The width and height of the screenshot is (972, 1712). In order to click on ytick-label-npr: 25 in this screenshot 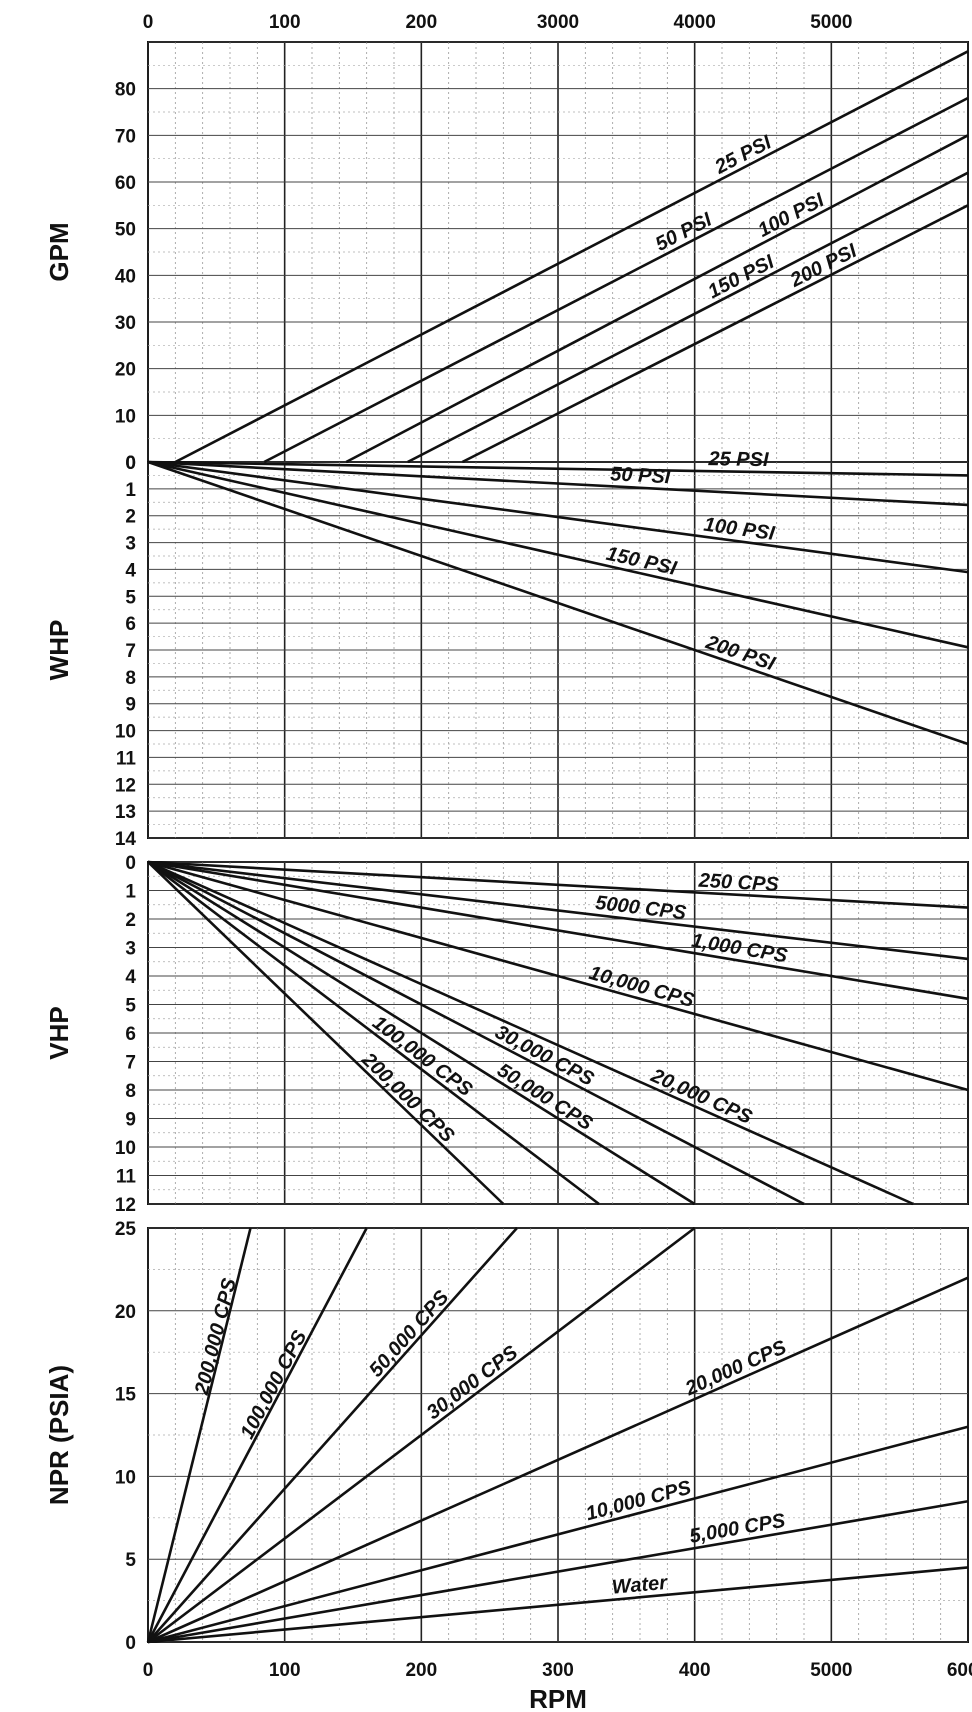, I will do `click(126, 1229)`.